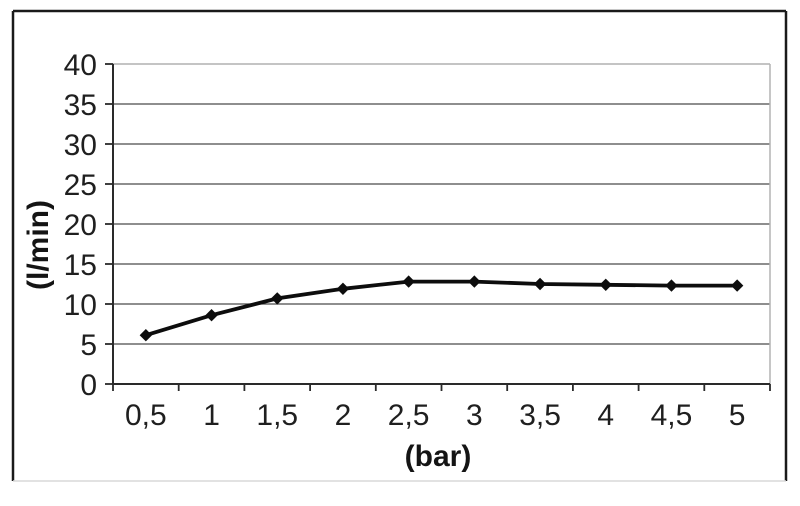  What do you see at coordinates (474, 415) in the screenshot?
I see `x-tick-label: 3` at bounding box center [474, 415].